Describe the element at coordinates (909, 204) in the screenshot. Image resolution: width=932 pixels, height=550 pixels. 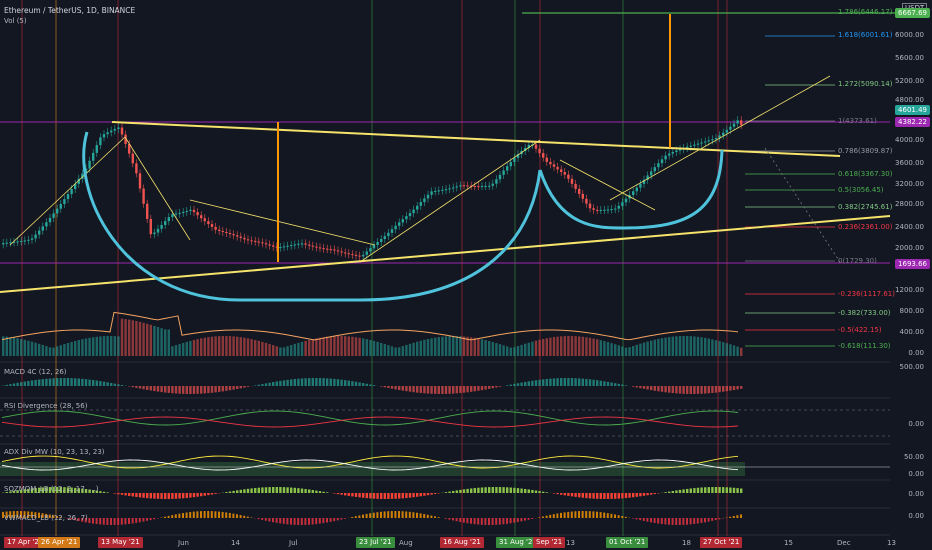
I see `price-tick: 2800.00` at that location.